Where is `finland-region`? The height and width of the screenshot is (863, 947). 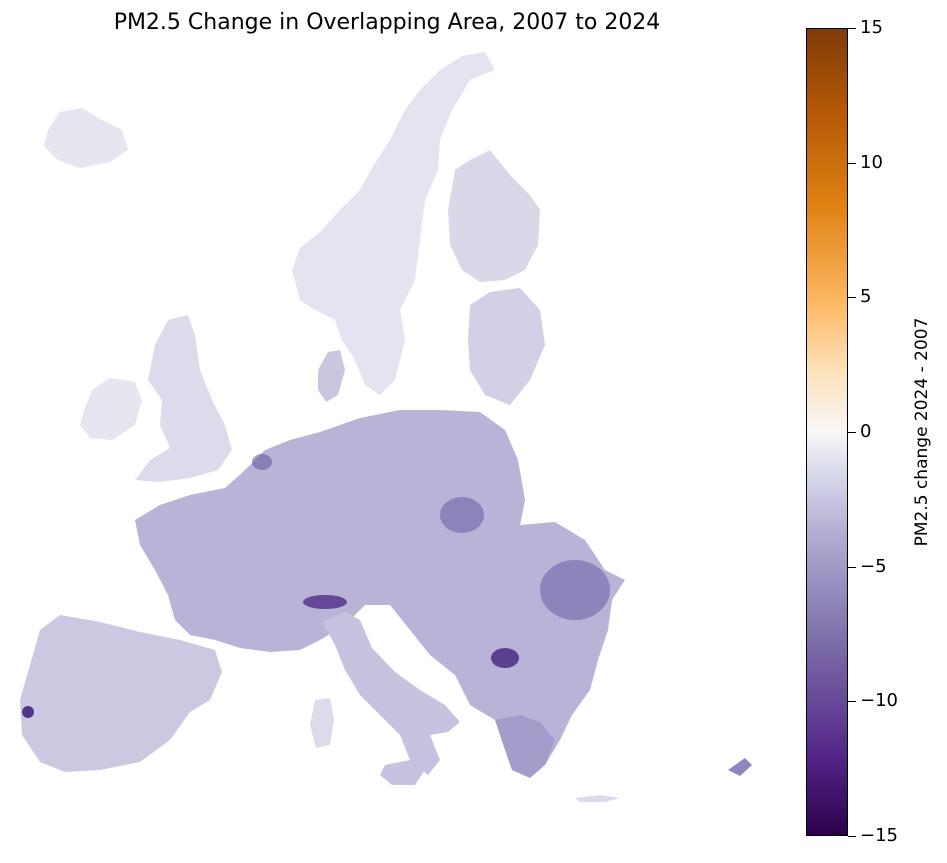
finland-region is located at coordinates (494, 216).